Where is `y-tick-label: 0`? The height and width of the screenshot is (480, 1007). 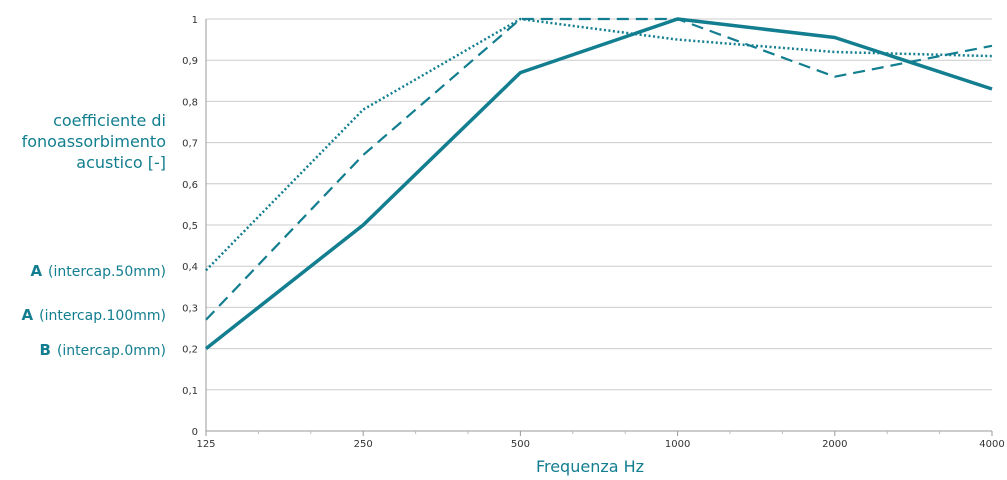 y-tick-label: 0 is located at coordinates (195, 432).